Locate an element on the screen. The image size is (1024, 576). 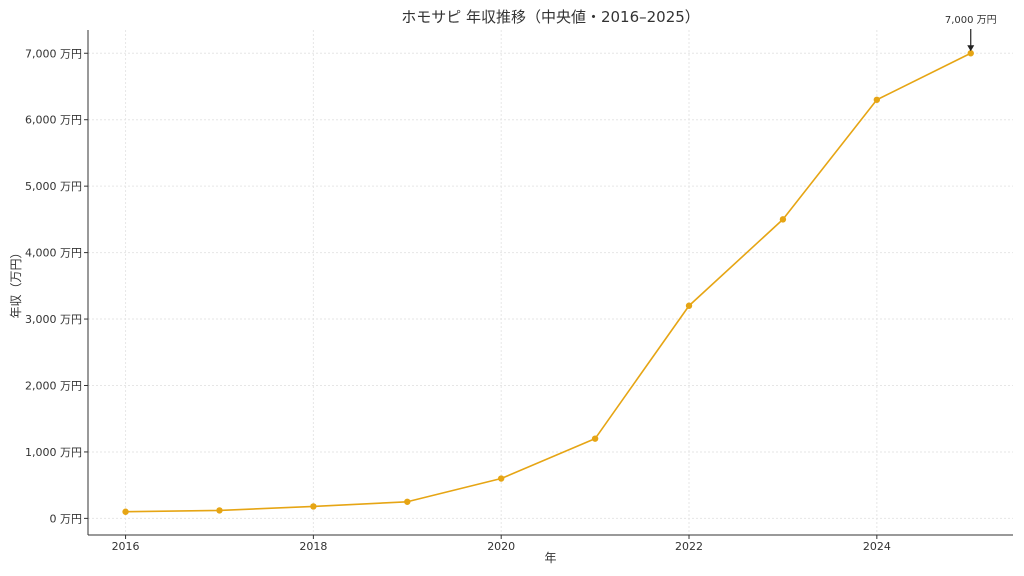
x-tick-label: 2024 is located at coordinates (877, 546).